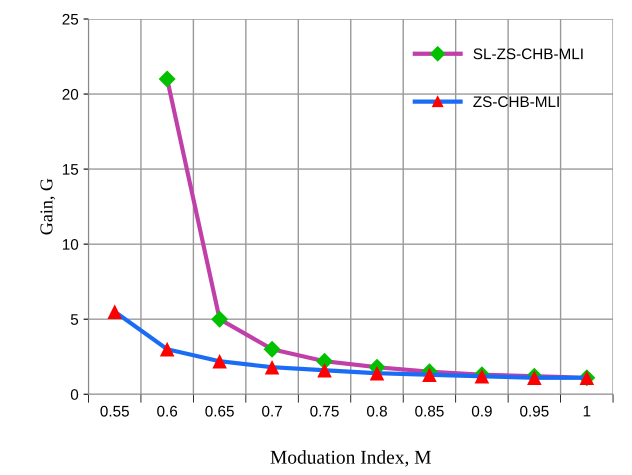  What do you see at coordinates (376, 411) in the screenshot?
I see `x-tick-label: 0.8` at bounding box center [376, 411].